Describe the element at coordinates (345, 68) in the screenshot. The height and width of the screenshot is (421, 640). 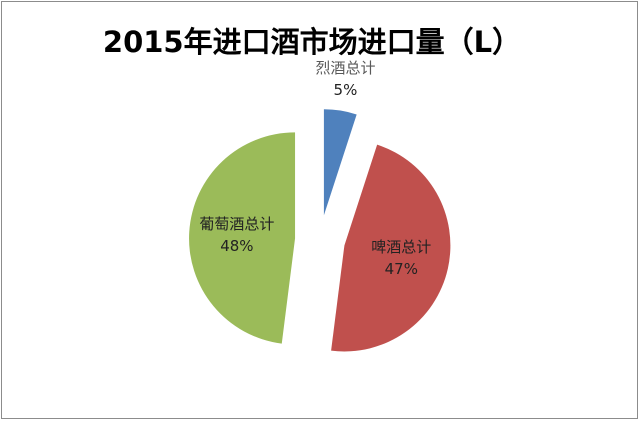
I see `category-label: 烈酒总计` at that location.